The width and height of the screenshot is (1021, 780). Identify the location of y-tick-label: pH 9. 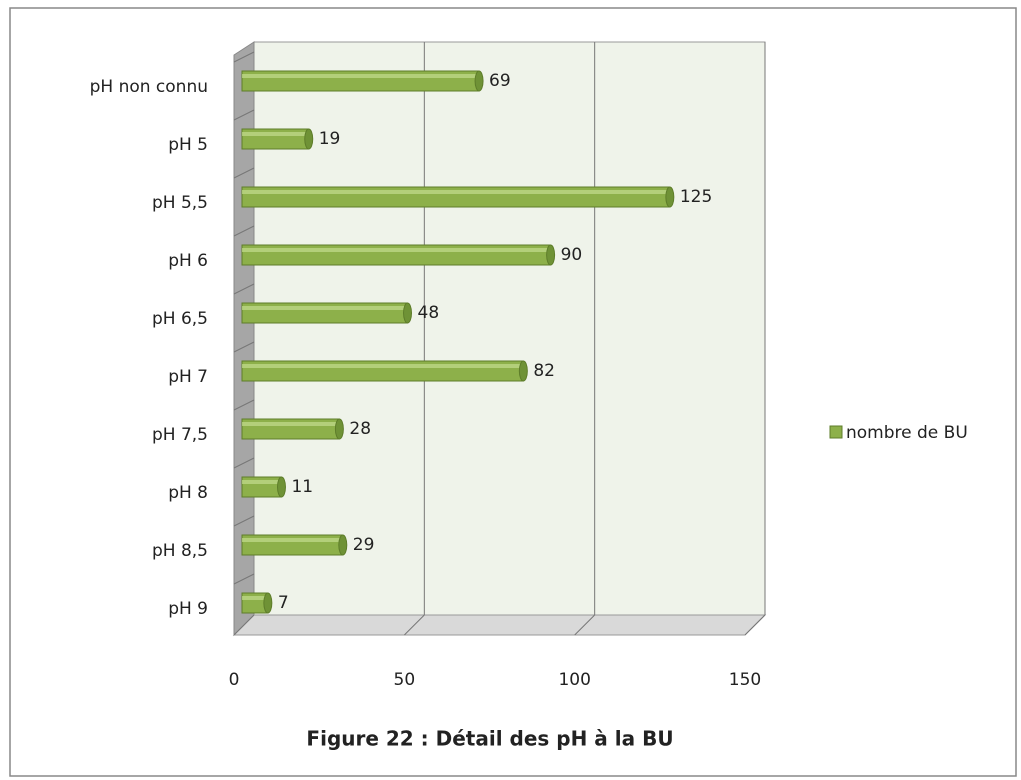
(188, 609).